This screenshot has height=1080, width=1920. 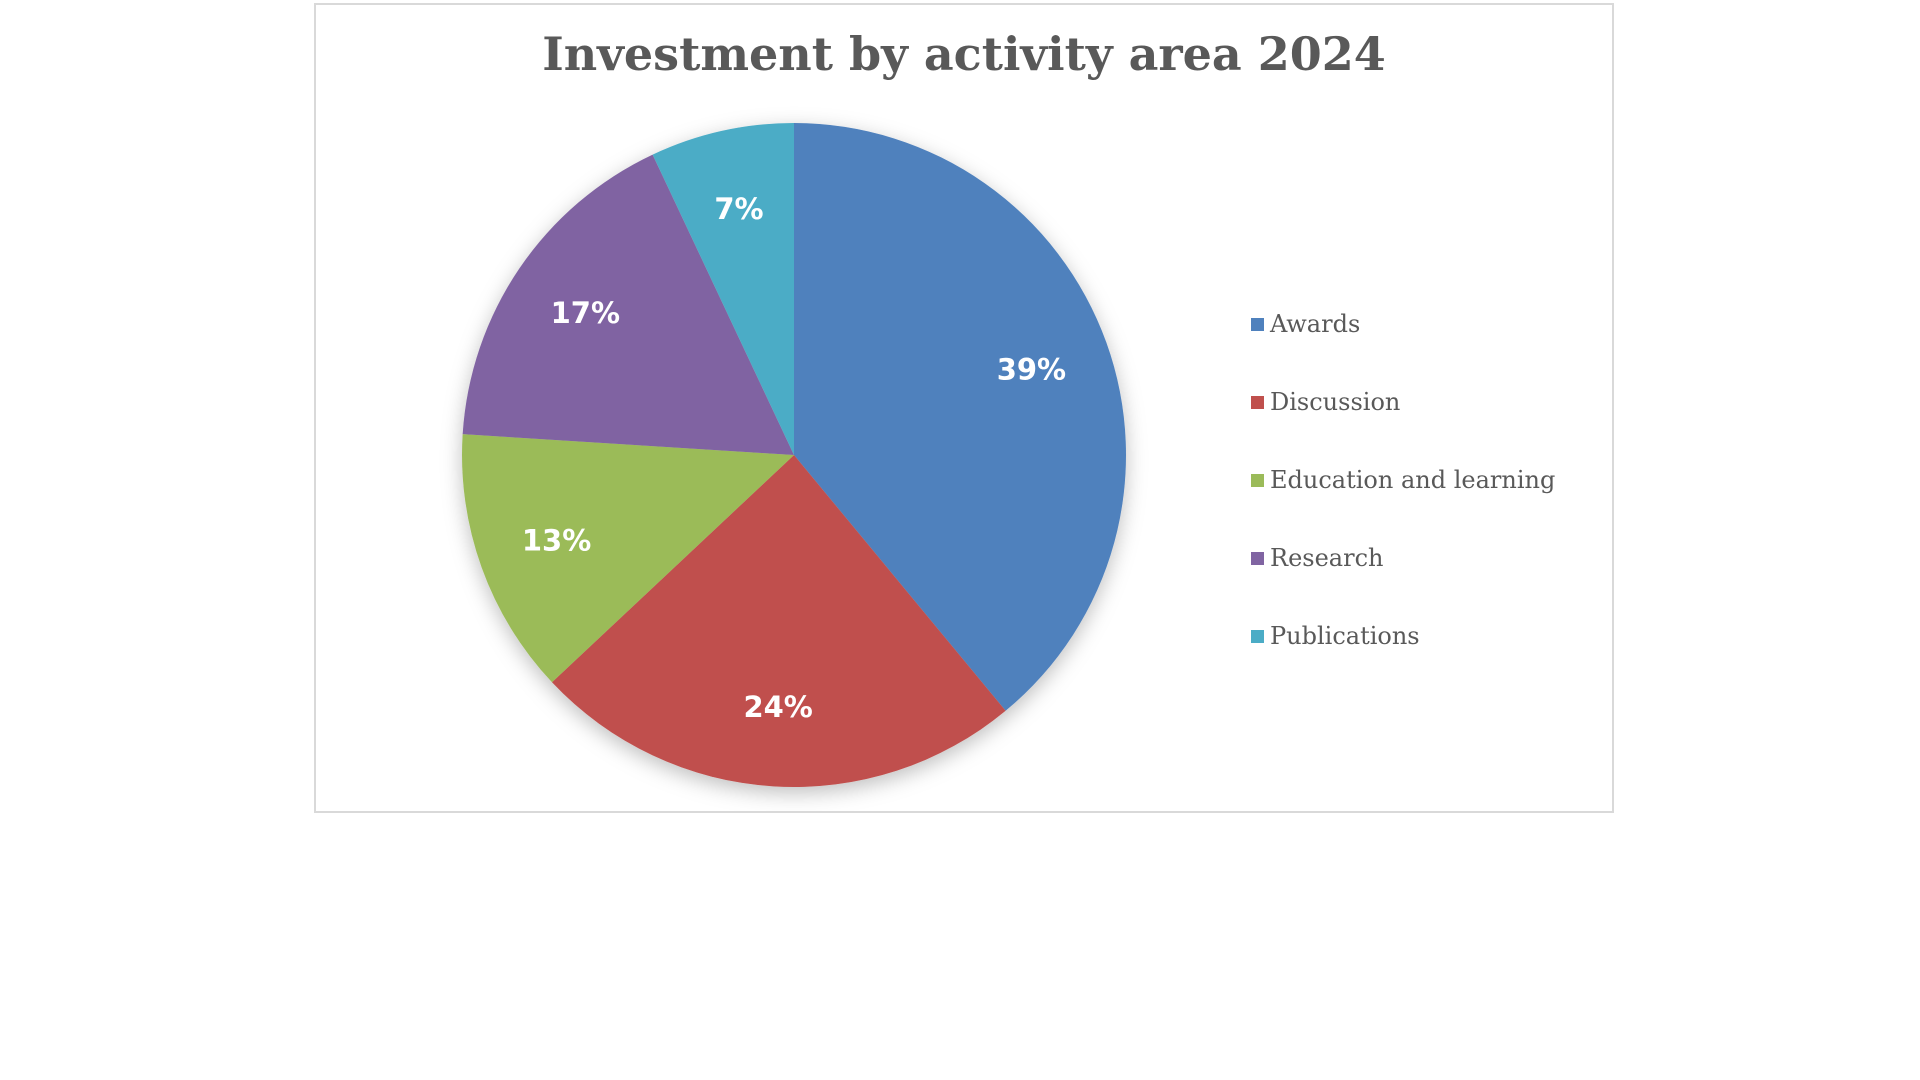 I want to click on legend-item: Education and learning, so click(x=1403, y=480).